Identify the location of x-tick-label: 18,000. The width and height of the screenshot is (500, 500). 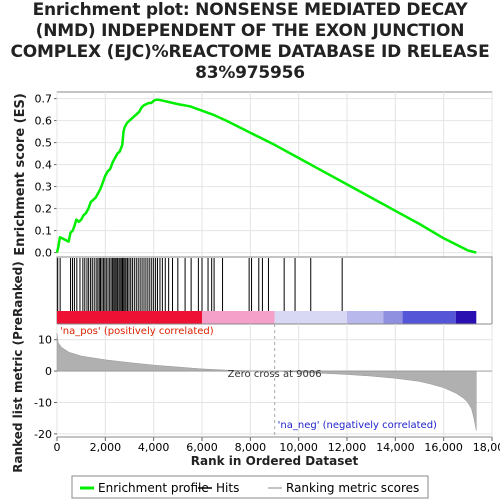
(486, 447).